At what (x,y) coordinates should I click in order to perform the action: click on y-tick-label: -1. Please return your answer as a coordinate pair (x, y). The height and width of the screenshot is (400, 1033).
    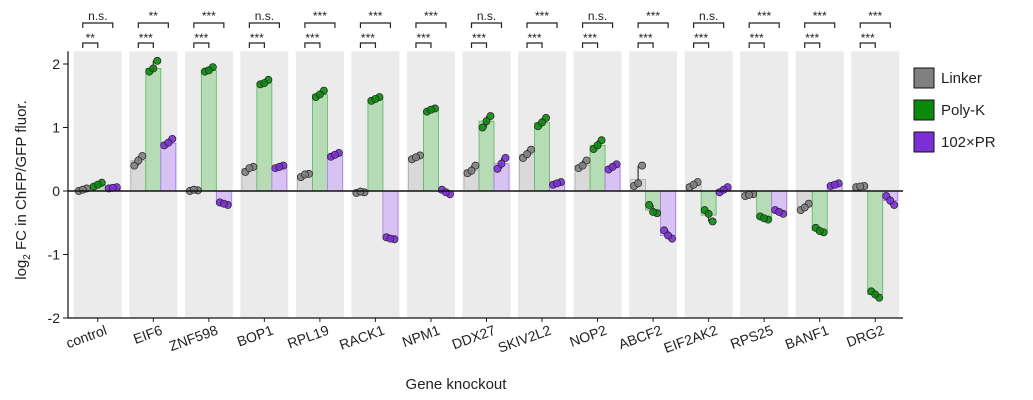
    Looking at the image, I should click on (54, 255).